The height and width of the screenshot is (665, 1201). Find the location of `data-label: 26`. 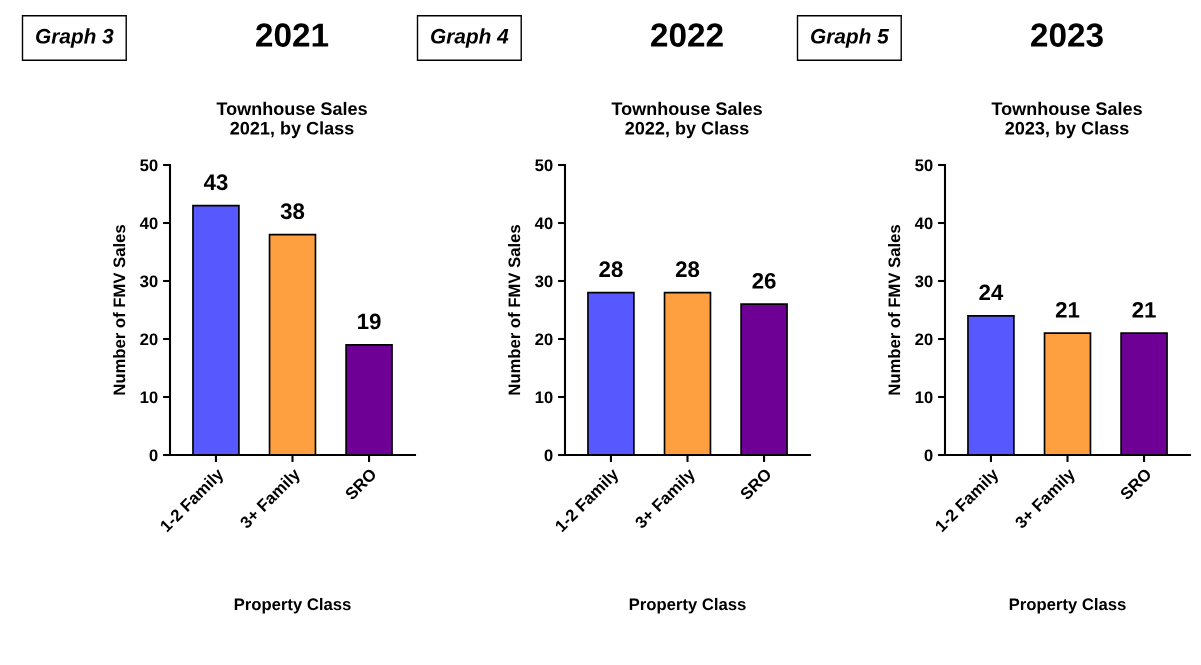

data-label: 26 is located at coordinates (764, 280).